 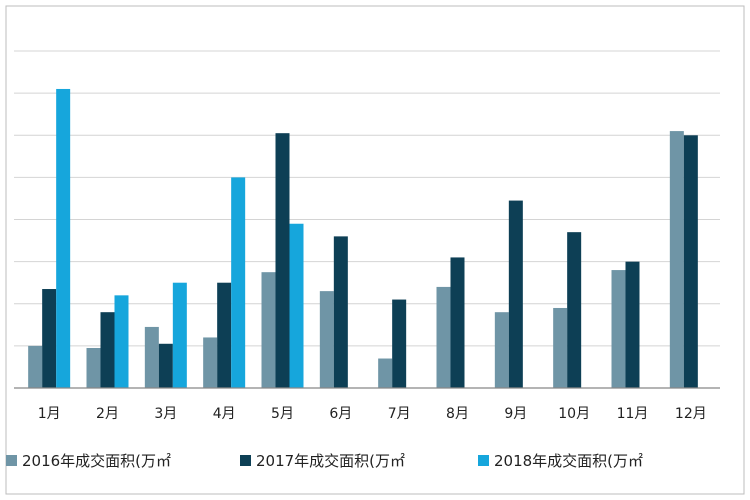 What do you see at coordinates (560, 347) in the screenshot?
I see `bar-1-10月` at bounding box center [560, 347].